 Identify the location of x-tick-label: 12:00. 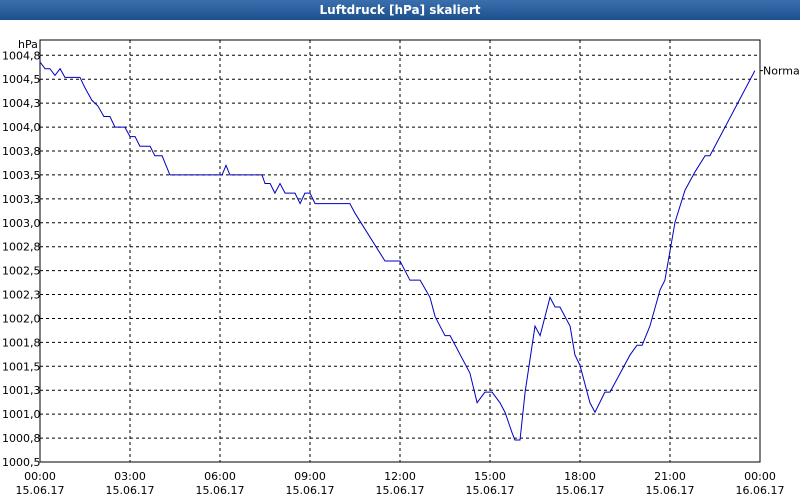
(400, 476).